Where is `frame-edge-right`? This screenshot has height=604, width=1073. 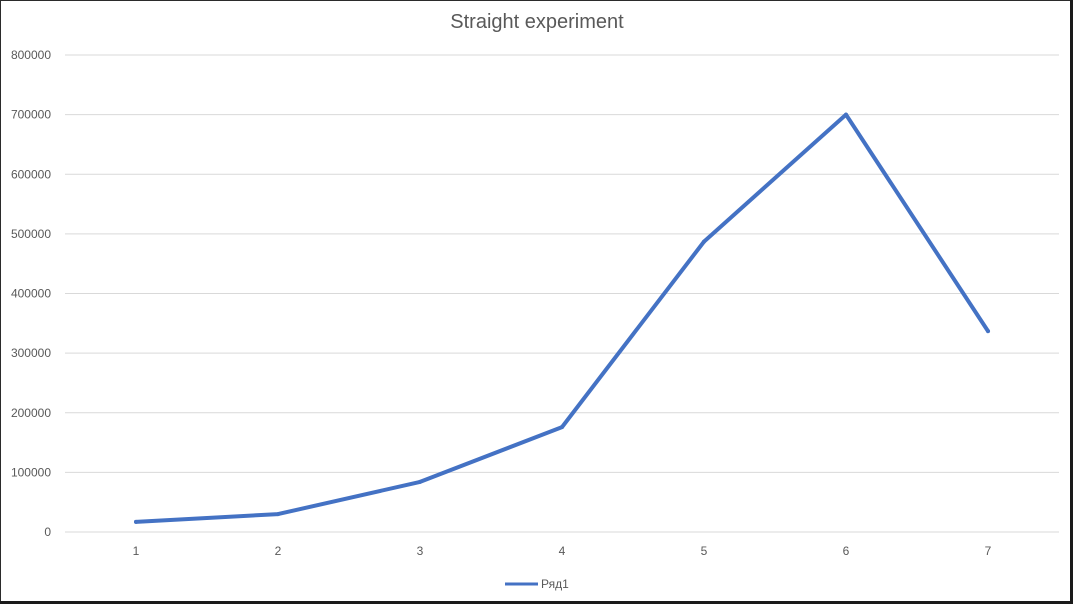
frame-edge-right is located at coordinates (1071, 302).